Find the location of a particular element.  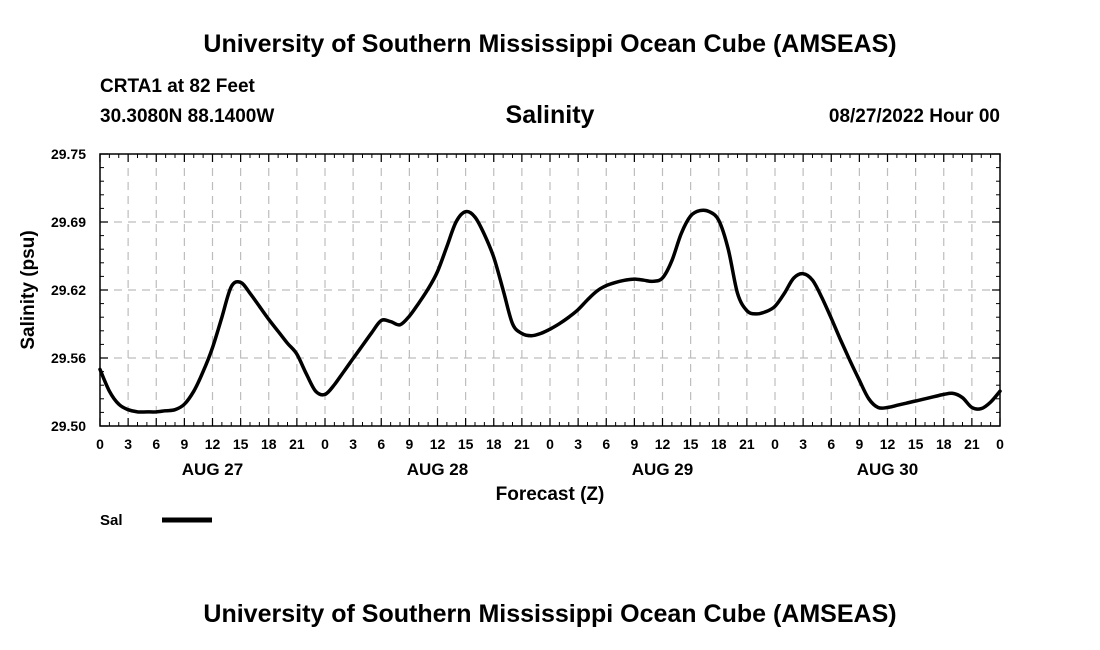

legend-label-sal: Sal is located at coordinates (111, 520).